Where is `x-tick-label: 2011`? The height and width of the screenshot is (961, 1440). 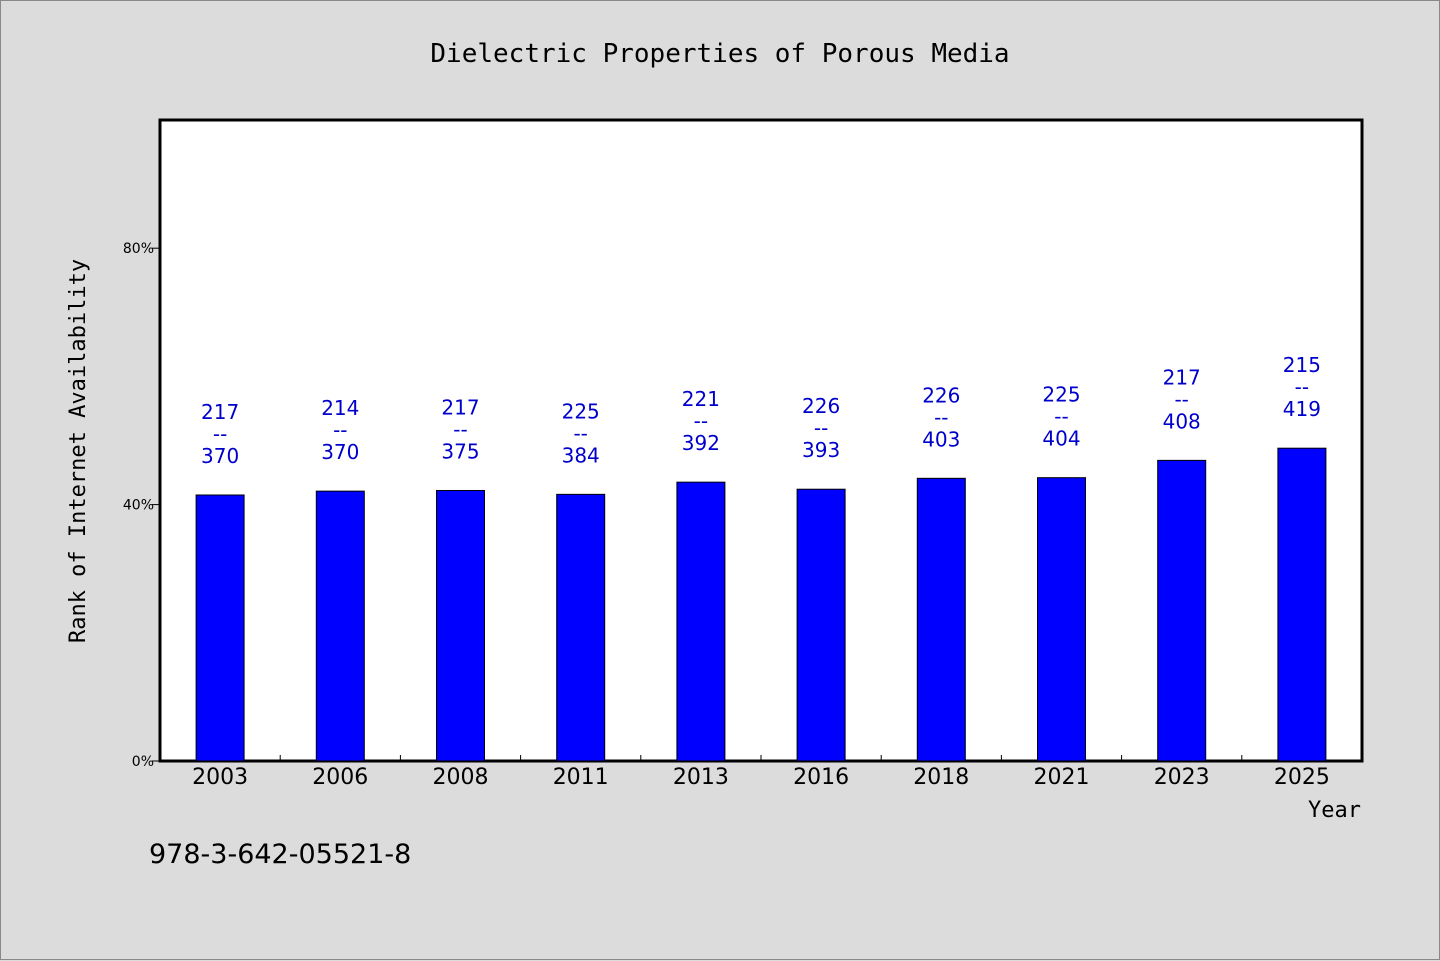 x-tick-label: 2011 is located at coordinates (581, 777).